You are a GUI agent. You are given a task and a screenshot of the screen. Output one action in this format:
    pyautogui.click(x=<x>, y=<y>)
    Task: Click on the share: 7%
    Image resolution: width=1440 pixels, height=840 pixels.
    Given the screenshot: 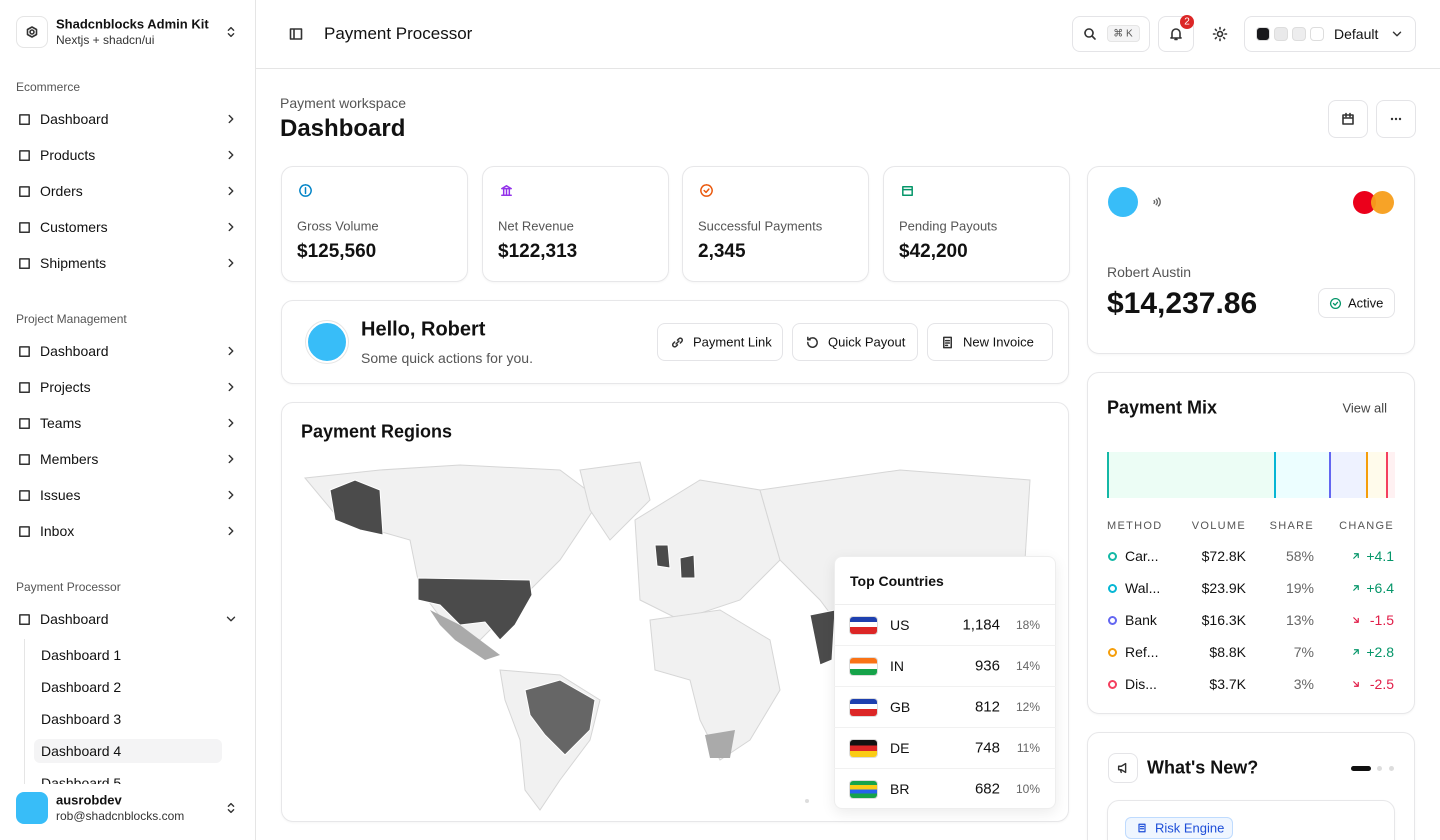 What is the action you would take?
    pyautogui.click(x=1303, y=652)
    